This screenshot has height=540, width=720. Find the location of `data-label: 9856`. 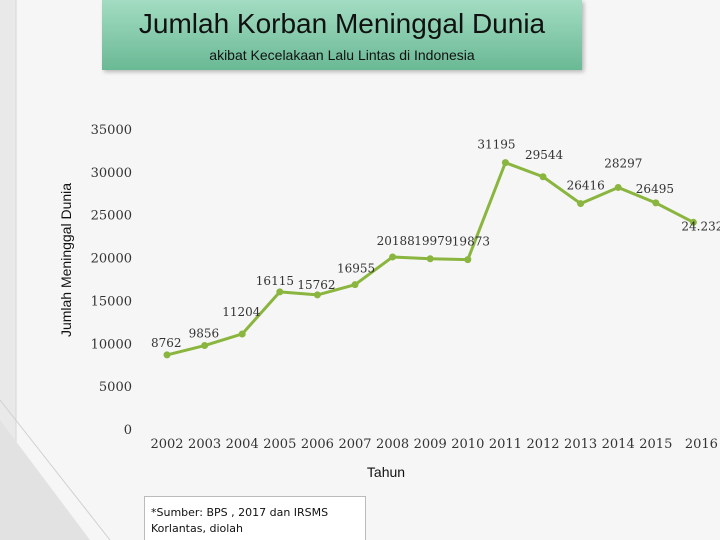

data-label: 9856 is located at coordinates (204, 334).